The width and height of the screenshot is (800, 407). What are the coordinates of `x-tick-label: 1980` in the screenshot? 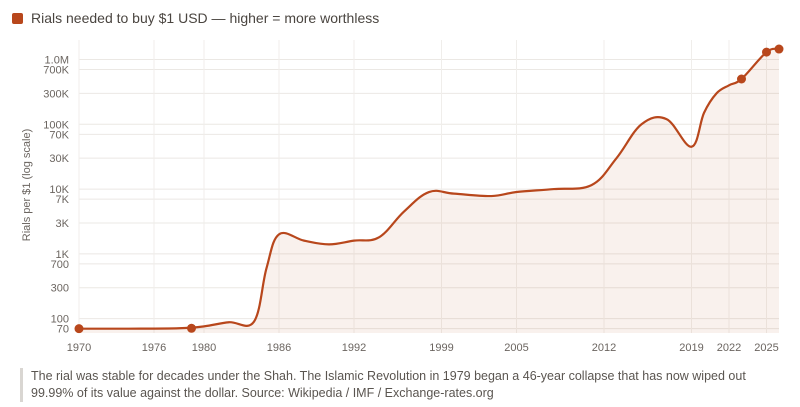 It's located at (204, 348).